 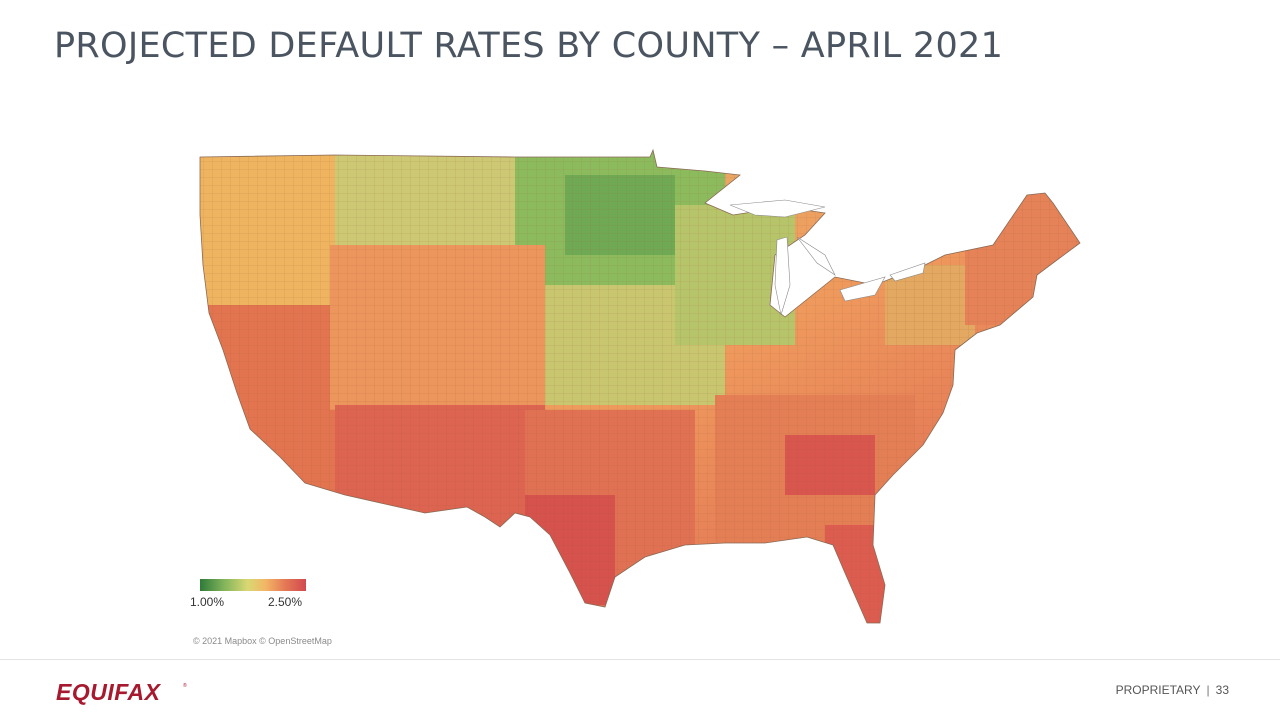 I want to click on equifax-logo: EQUIFAX ®, so click(x=121, y=692).